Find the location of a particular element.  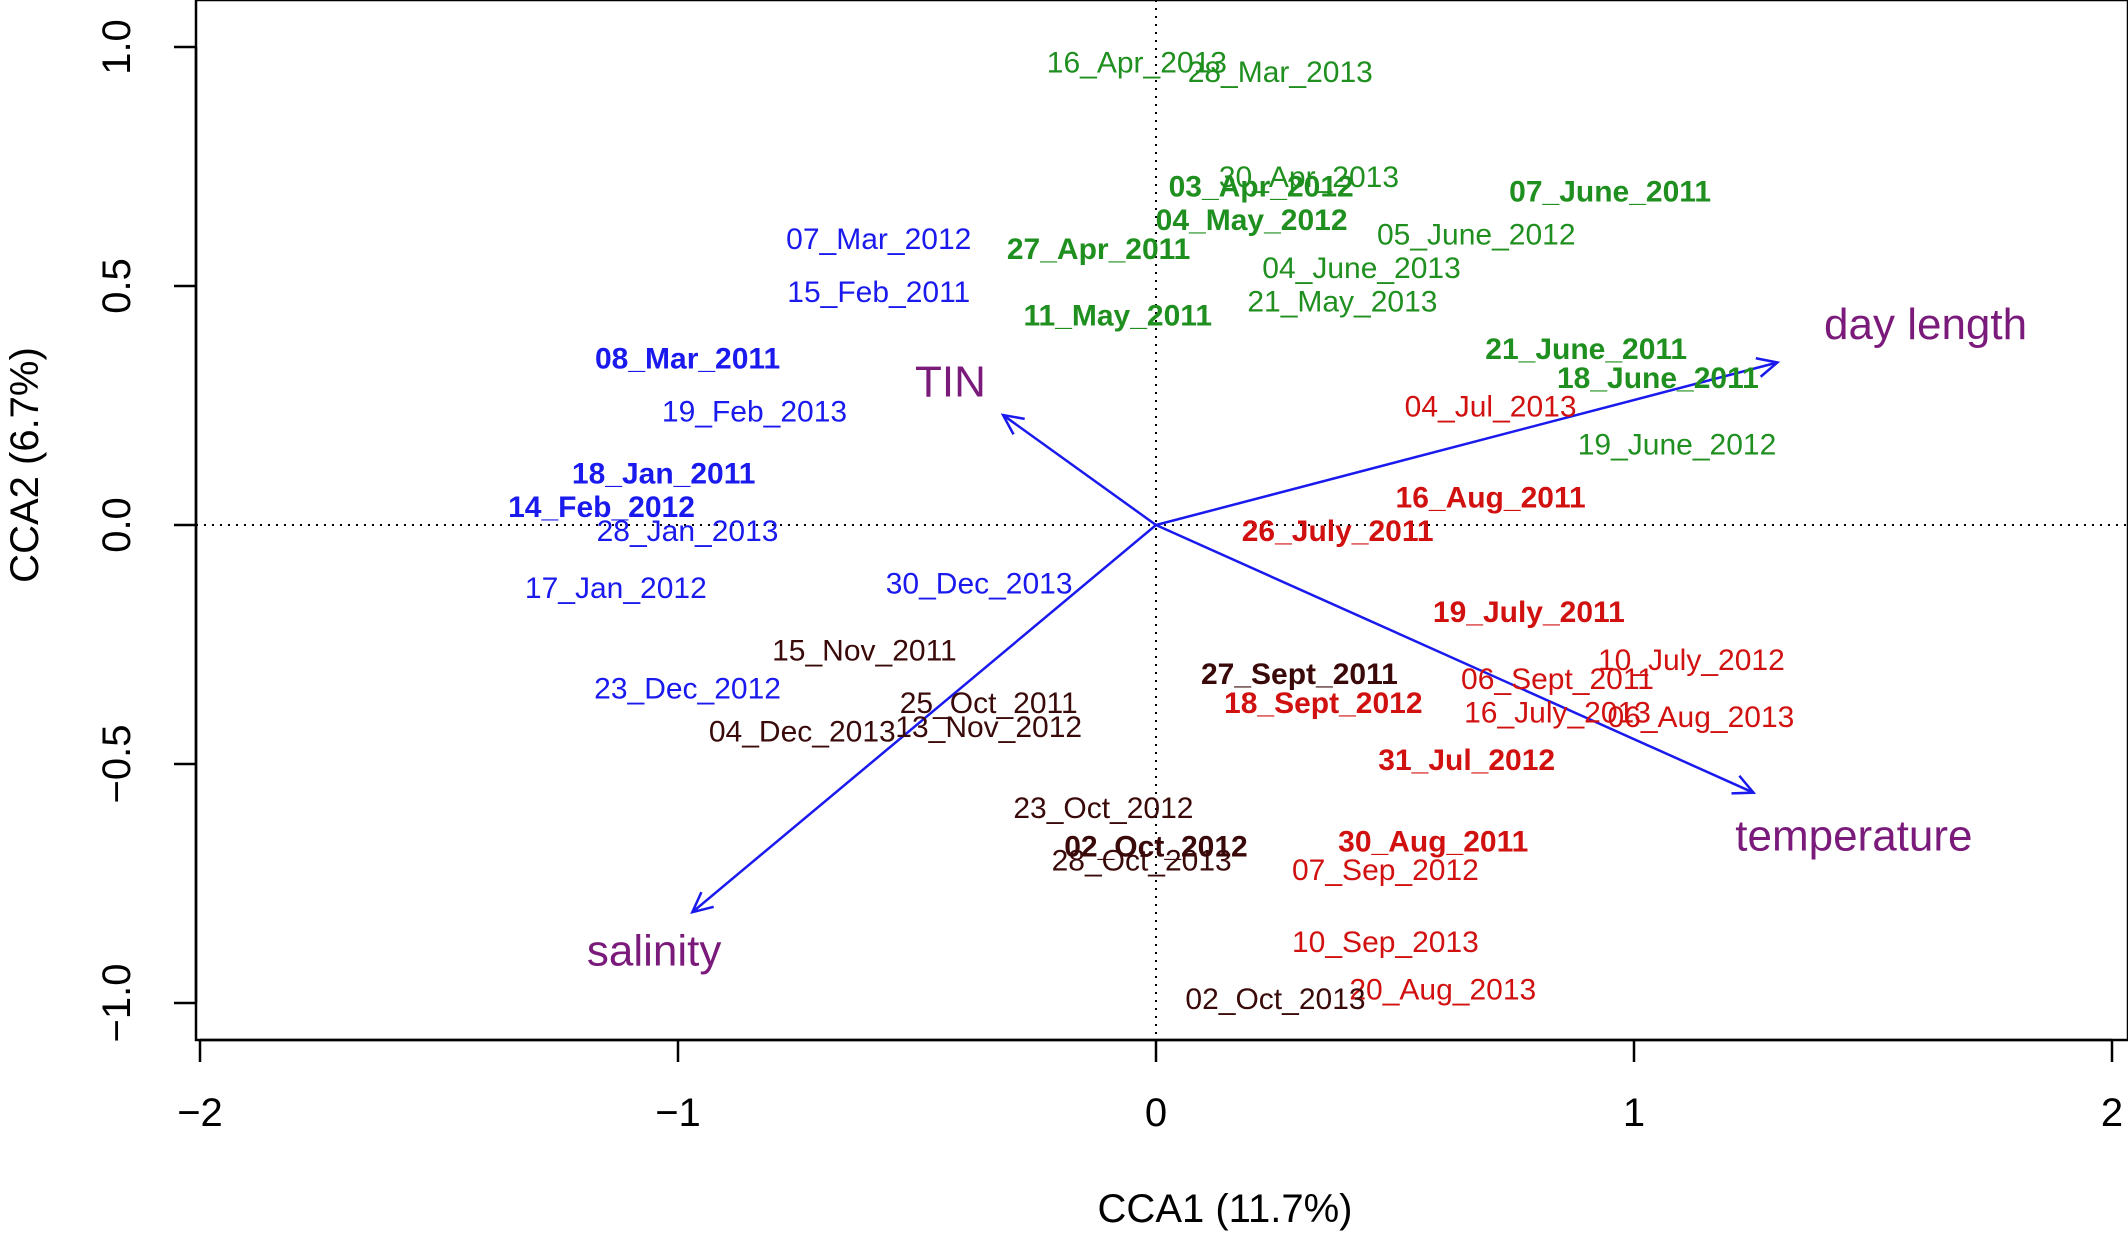

vector-label: TIN is located at coordinates (950, 382).